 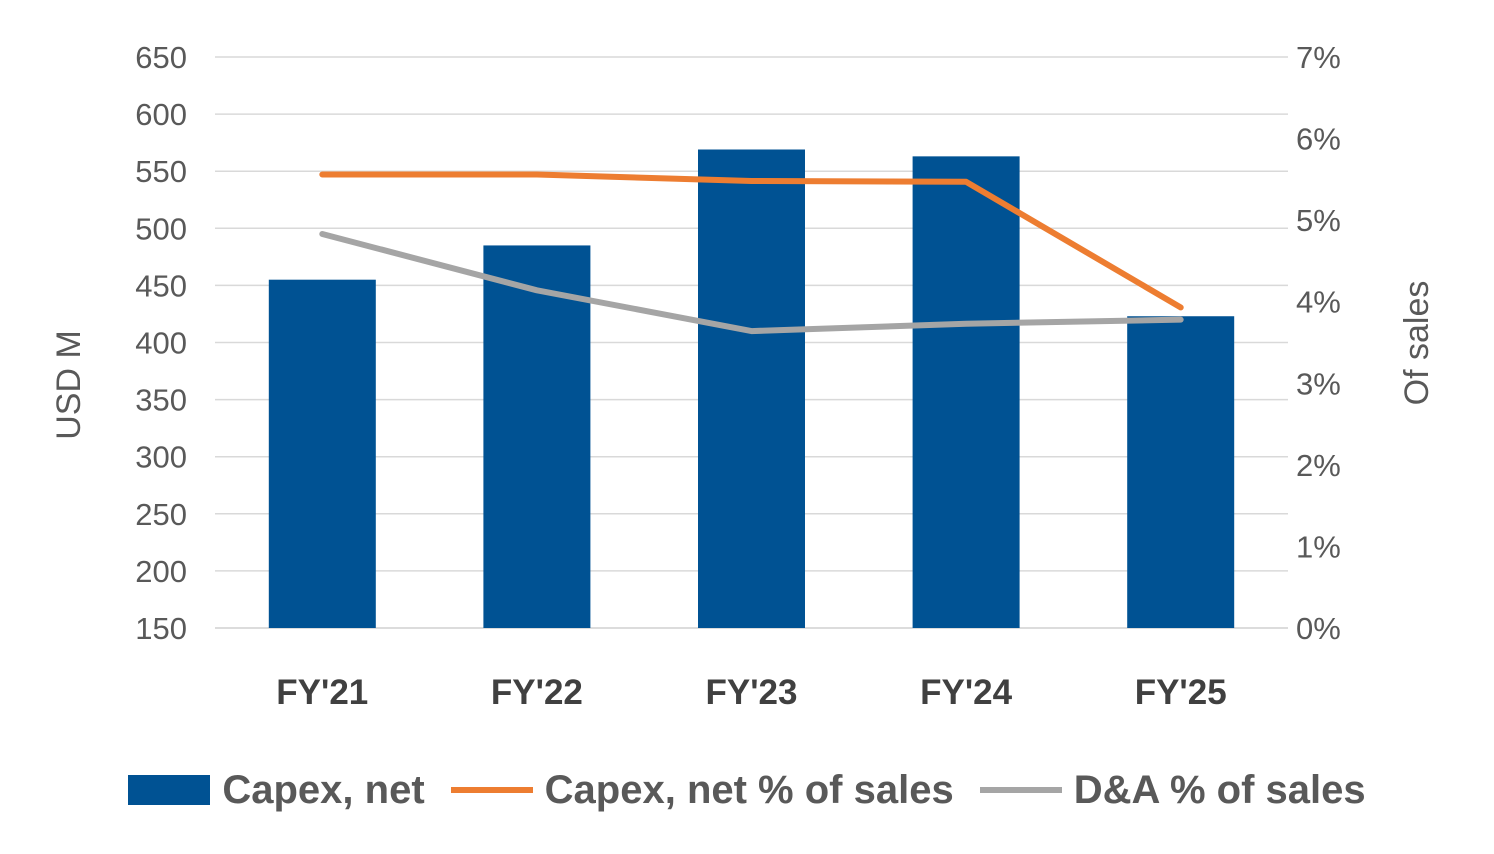 I want to click on legend-swatch-da-pct, so click(x=1020, y=790).